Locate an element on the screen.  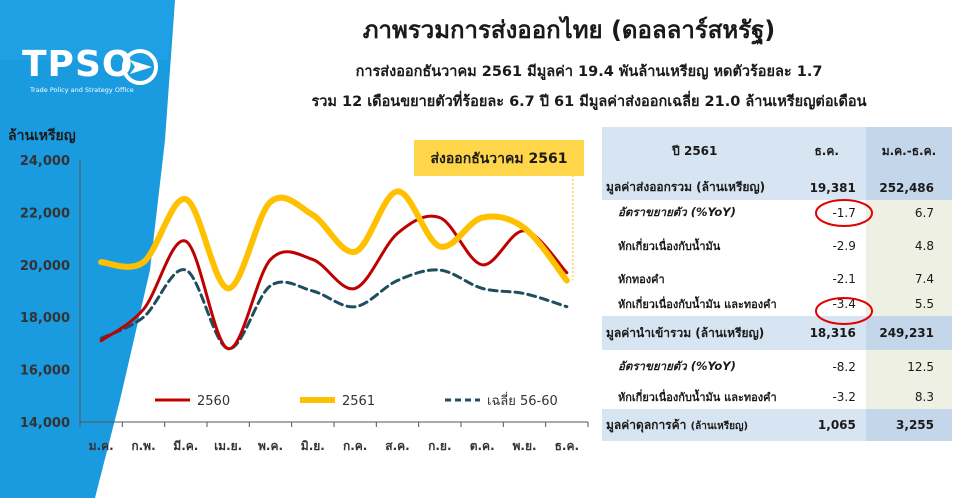
logo-ring-icon is located at coordinates (140, 67).